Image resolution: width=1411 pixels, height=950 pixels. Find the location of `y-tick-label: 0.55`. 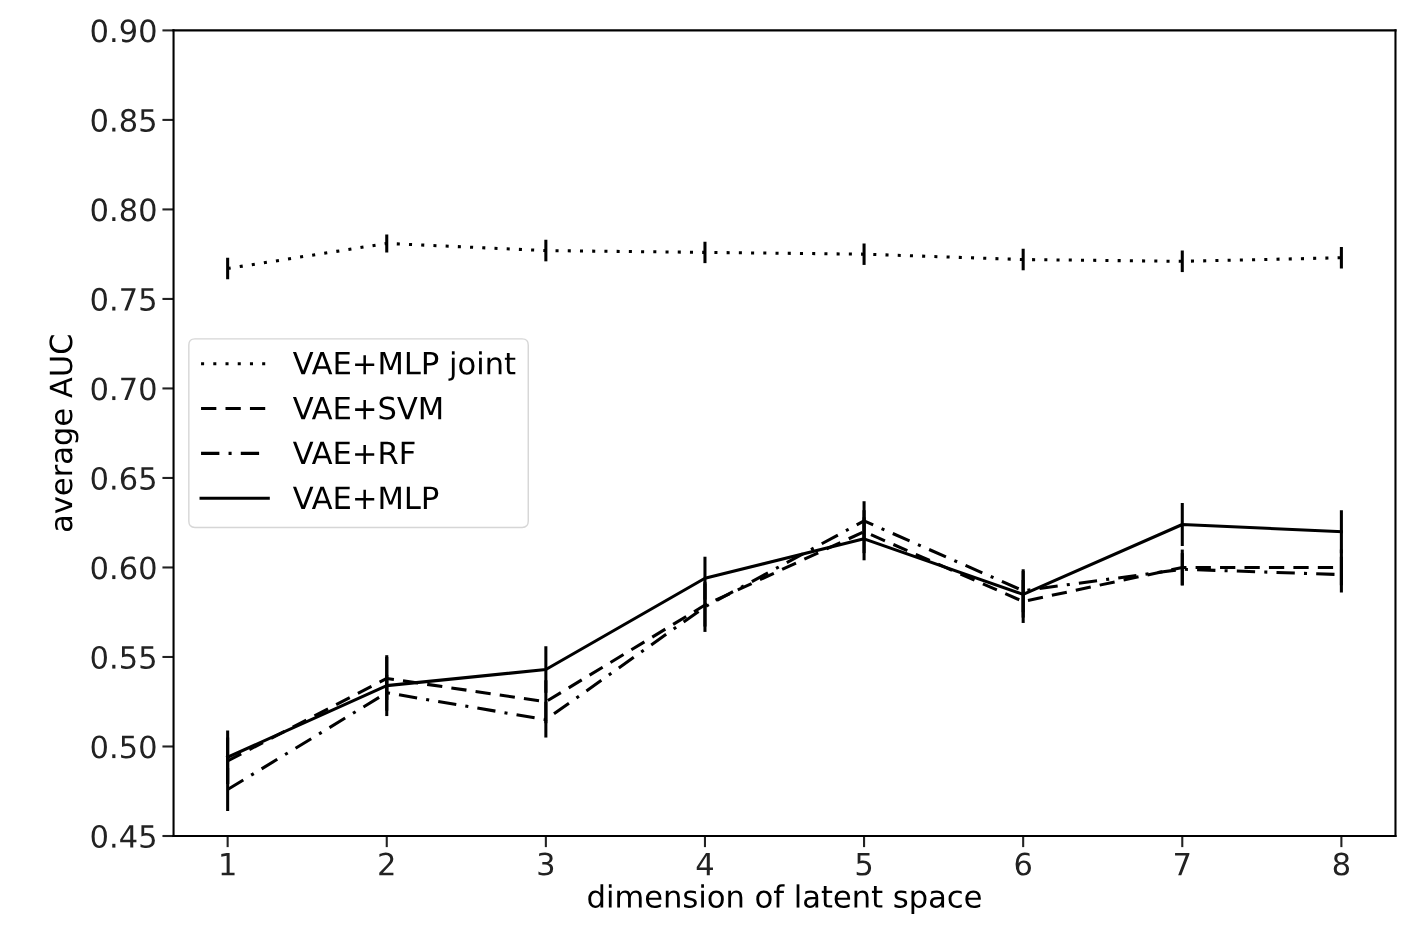

y-tick-label: 0.55 is located at coordinates (123, 657).